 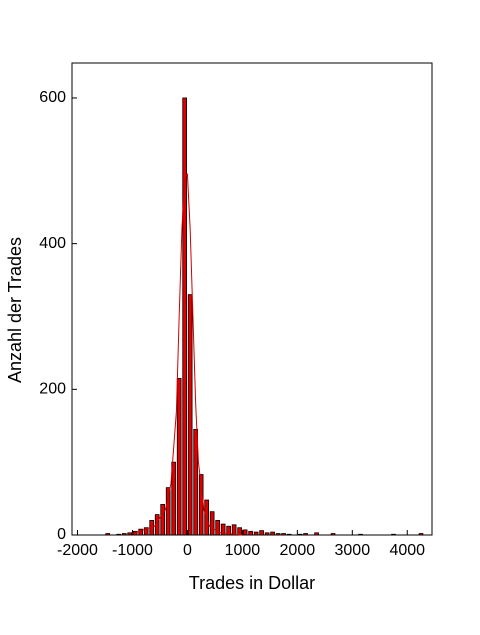 I want to click on y-tick-label: 200, so click(x=52, y=389).